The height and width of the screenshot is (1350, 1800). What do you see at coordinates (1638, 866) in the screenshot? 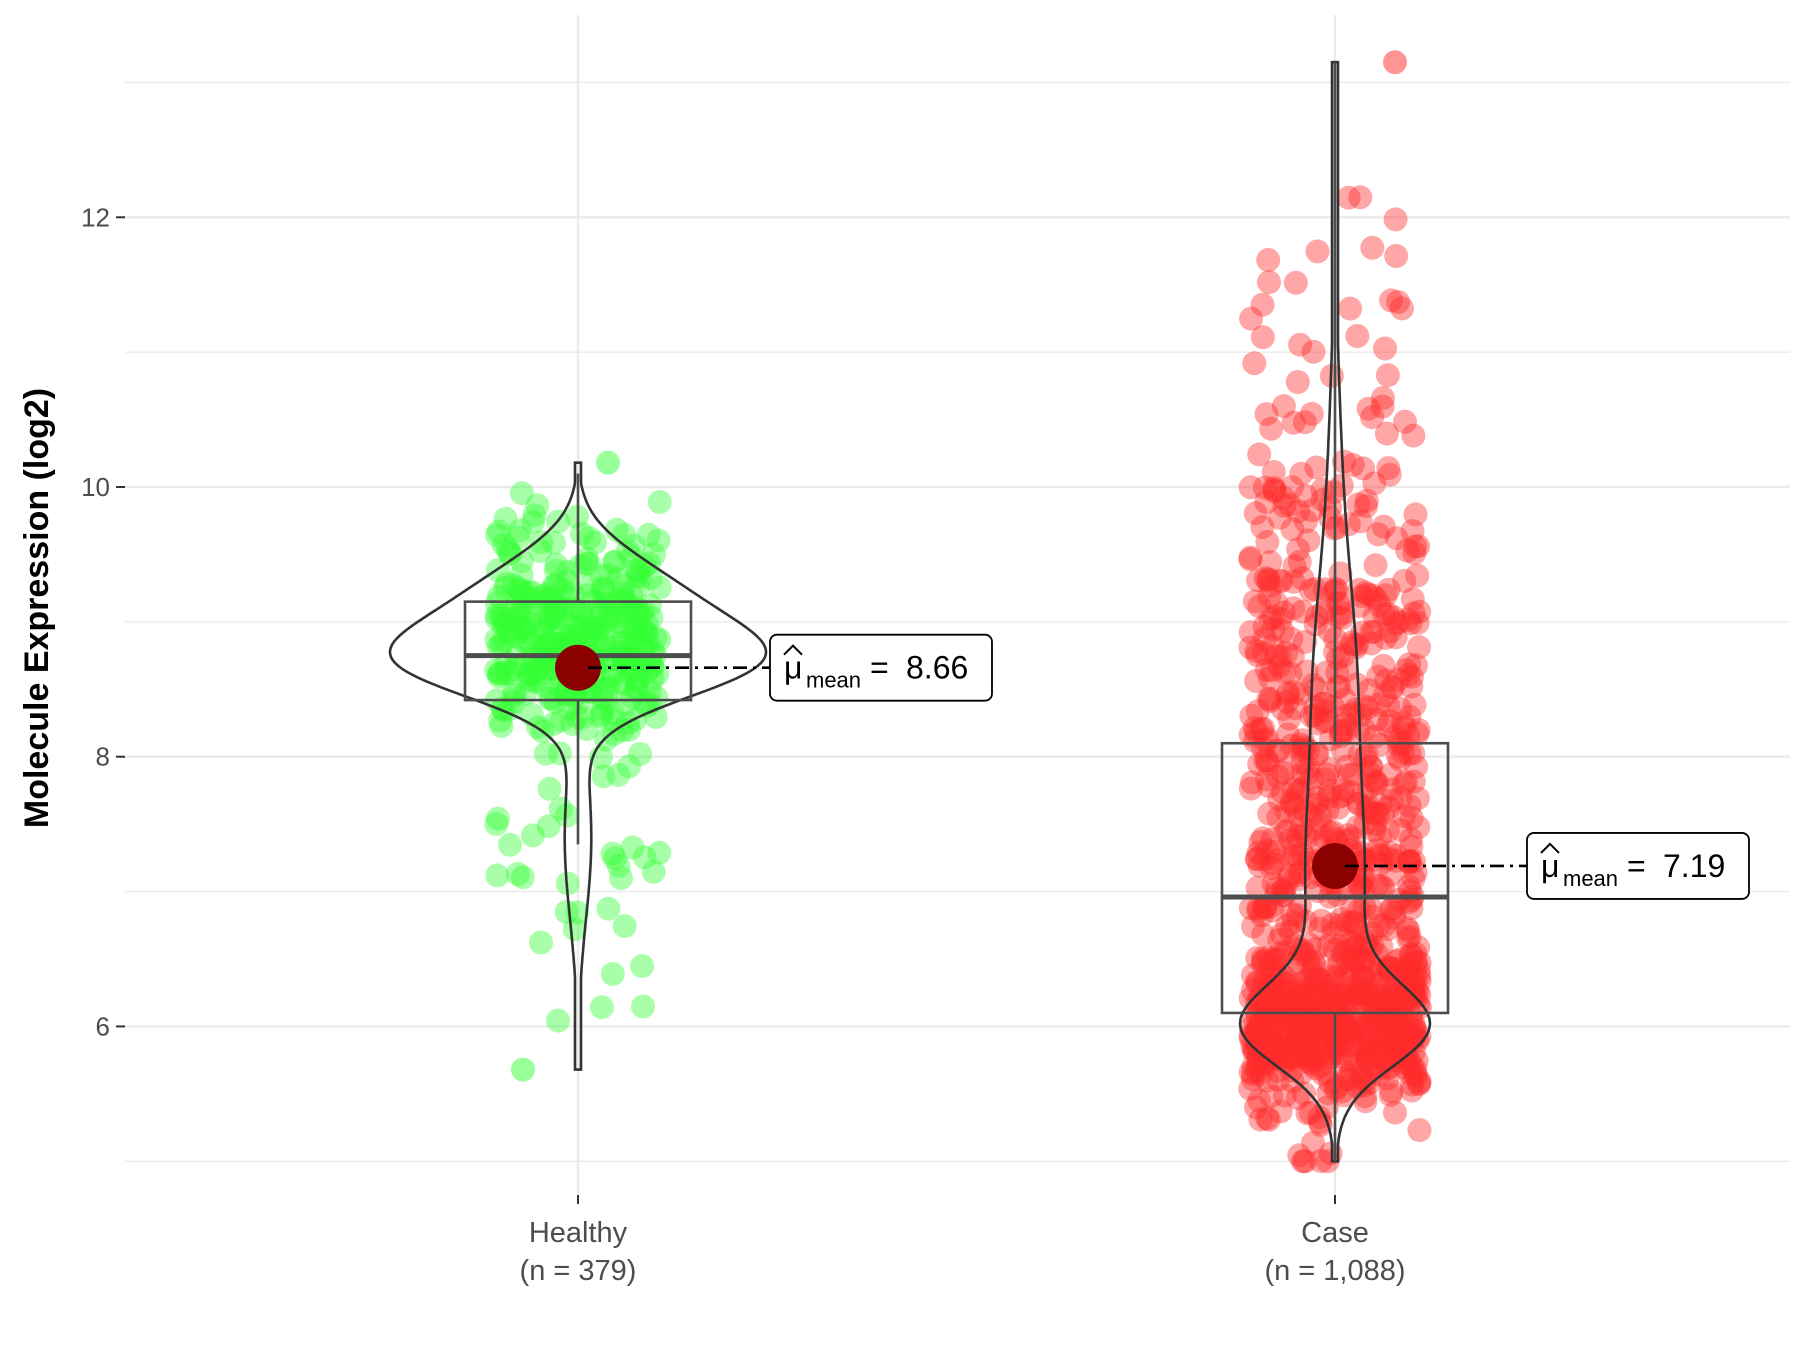
I see `mean-label-box` at bounding box center [1638, 866].